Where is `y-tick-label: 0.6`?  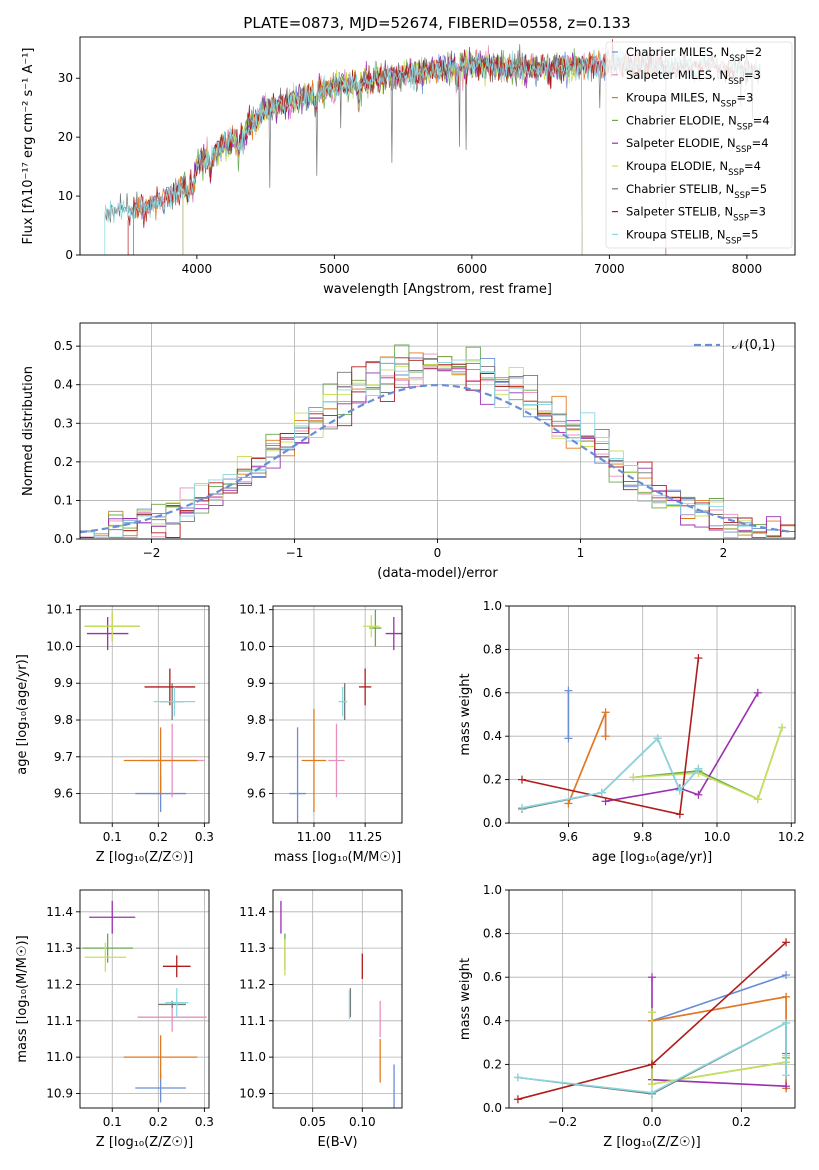 y-tick-label: 0.6 is located at coordinates (492, 977).